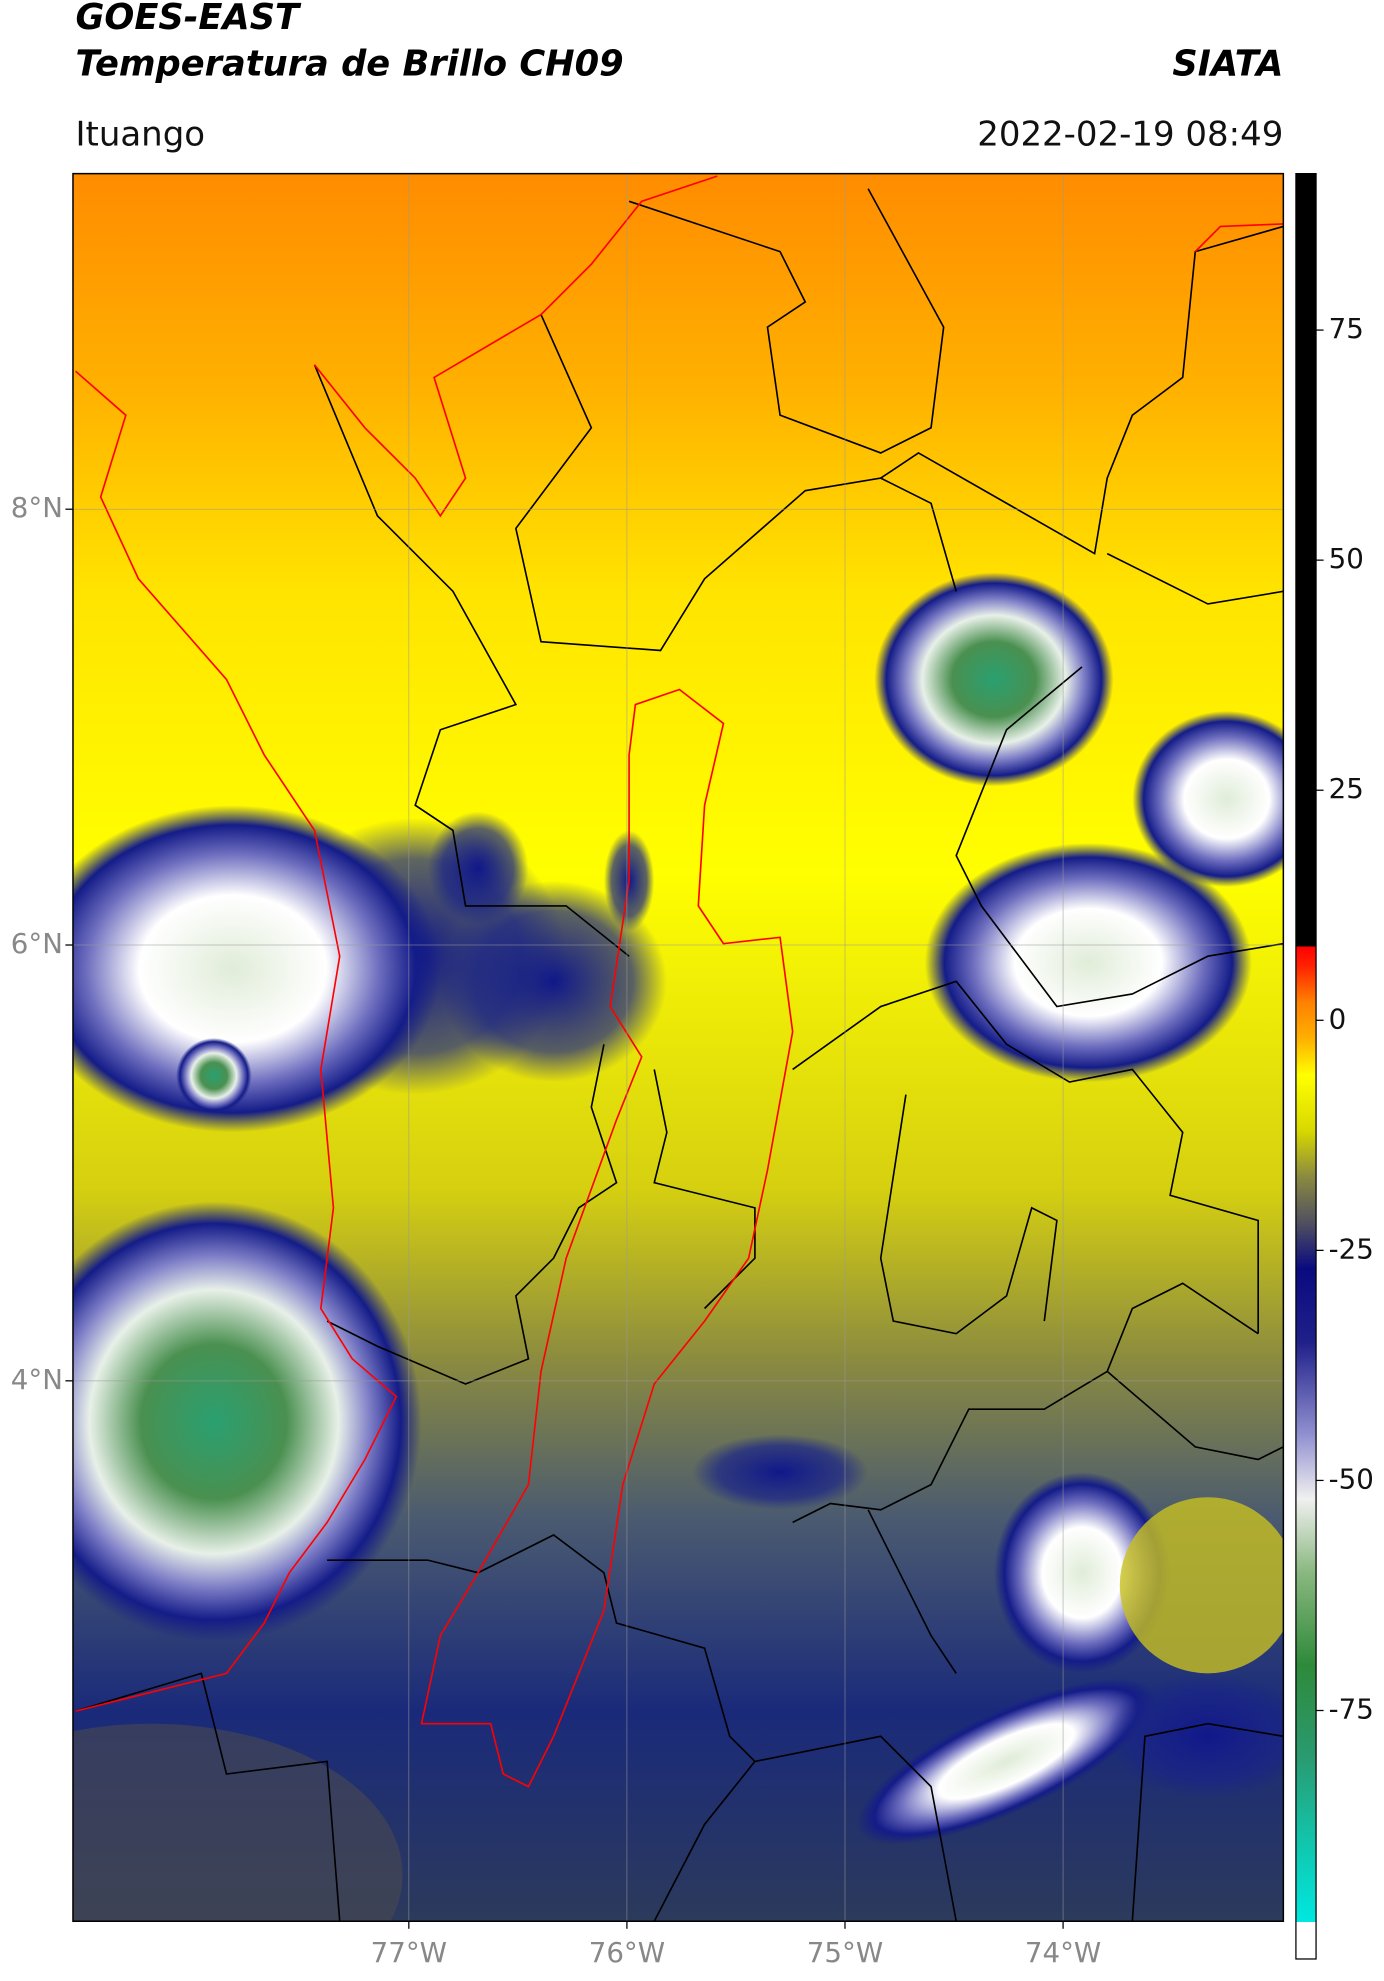 Image resolution: width=1384 pixels, height=1981 pixels. Describe the element at coordinates (1338, 1018) in the screenshot. I see `colorbar-tick-label: 0` at that location.